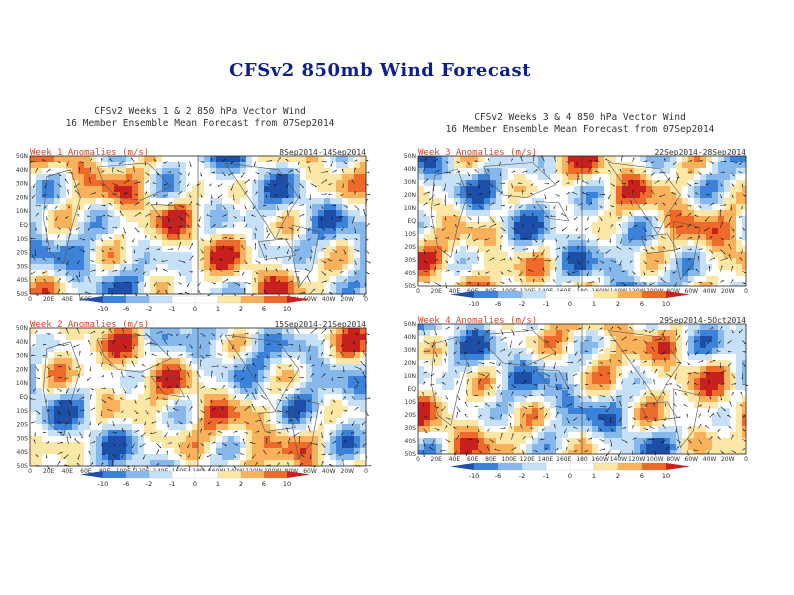 Image resolution: width=794 pixels, height=595 pixels. I want to click on panel-date-range: 29Sep2014-5Oct2014, so click(702, 320).